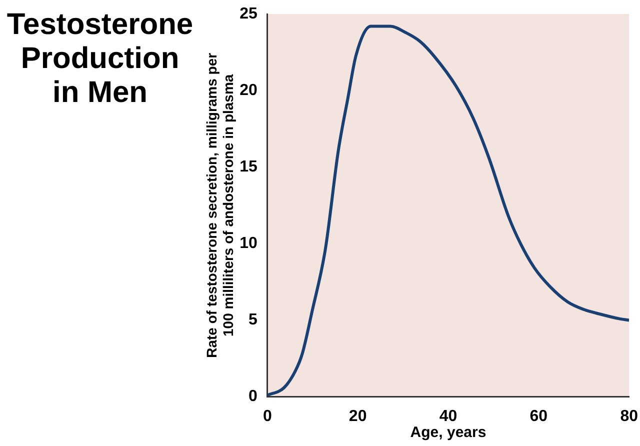 The height and width of the screenshot is (446, 640). I want to click on y-tick-label: 15, so click(249, 167).